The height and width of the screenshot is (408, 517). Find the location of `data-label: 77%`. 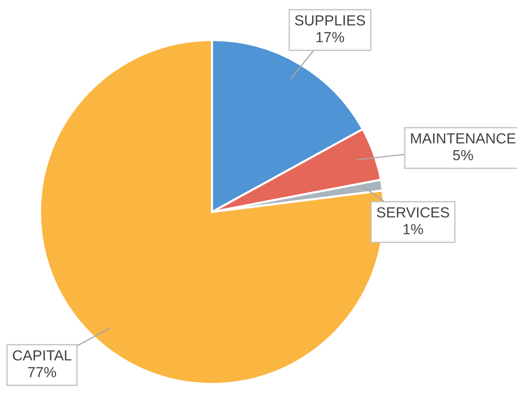

data-label: 77% is located at coordinates (42, 372).